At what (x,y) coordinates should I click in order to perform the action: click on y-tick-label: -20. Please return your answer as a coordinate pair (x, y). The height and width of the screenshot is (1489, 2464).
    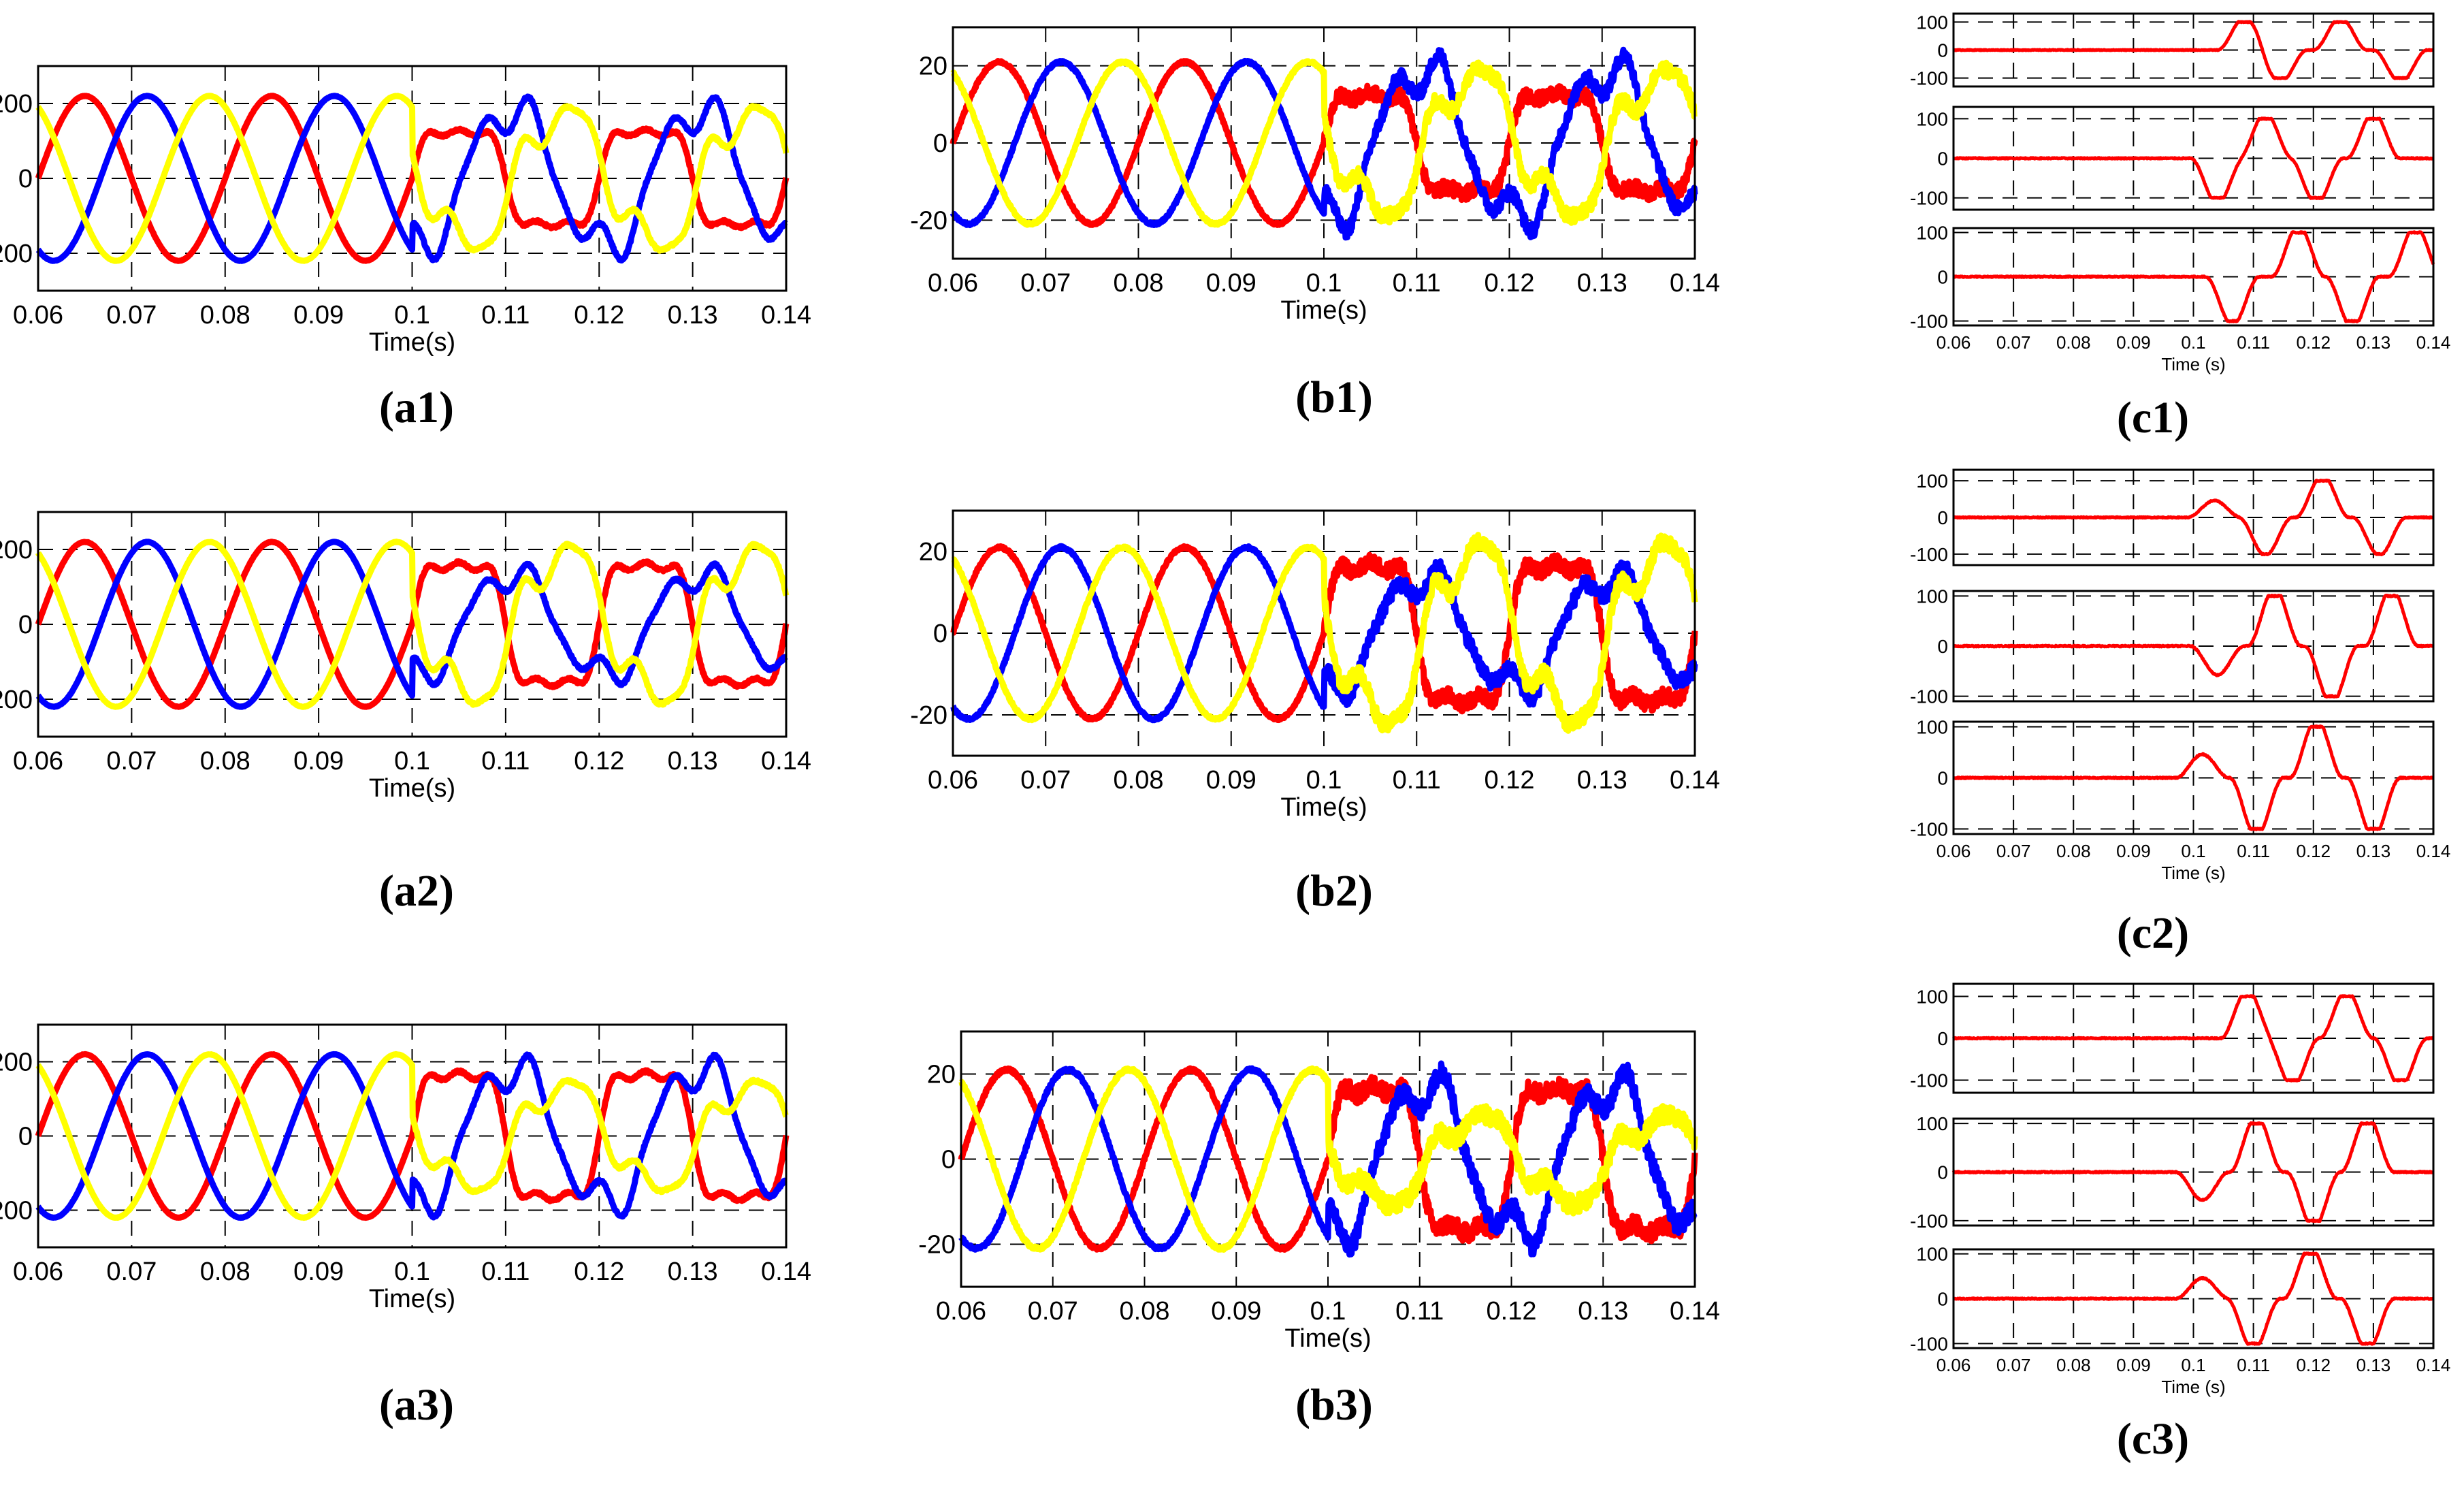
    Looking at the image, I should click on (928, 715).